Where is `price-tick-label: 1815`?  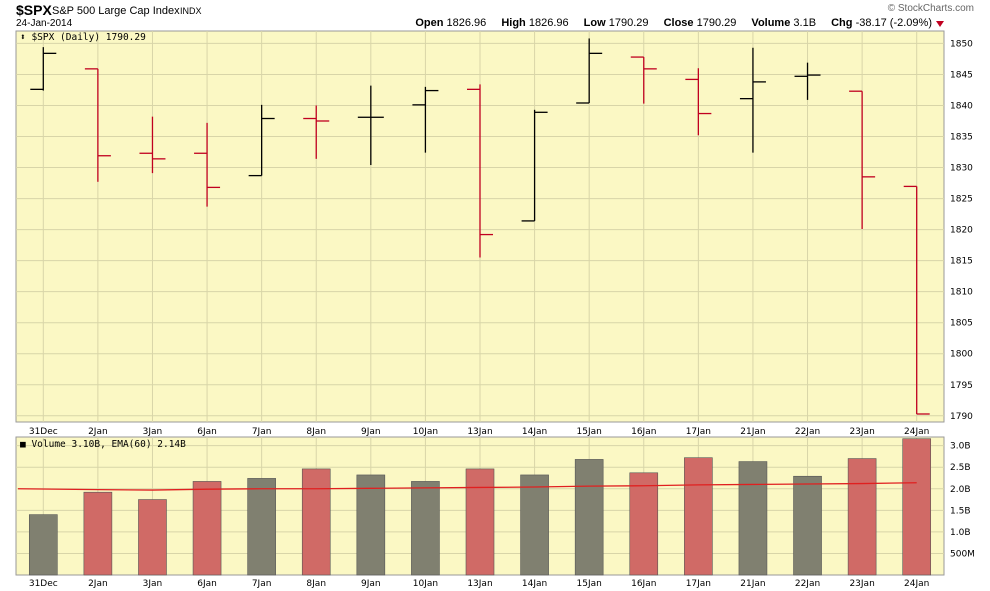
price-tick-label: 1815 is located at coordinates (961, 262).